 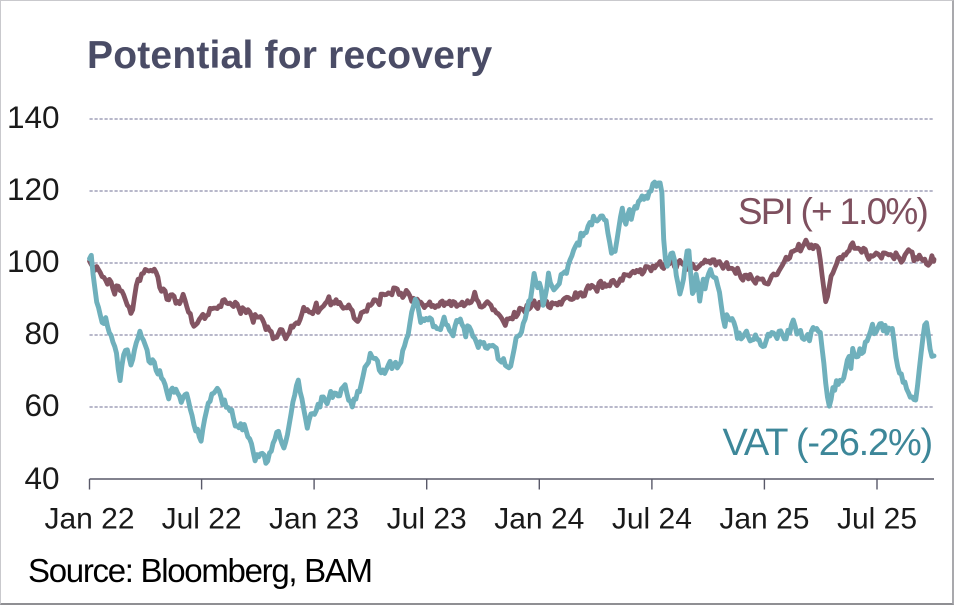 What do you see at coordinates (89, 519) in the screenshot?
I see `svg-text: Jan 22` at bounding box center [89, 519].